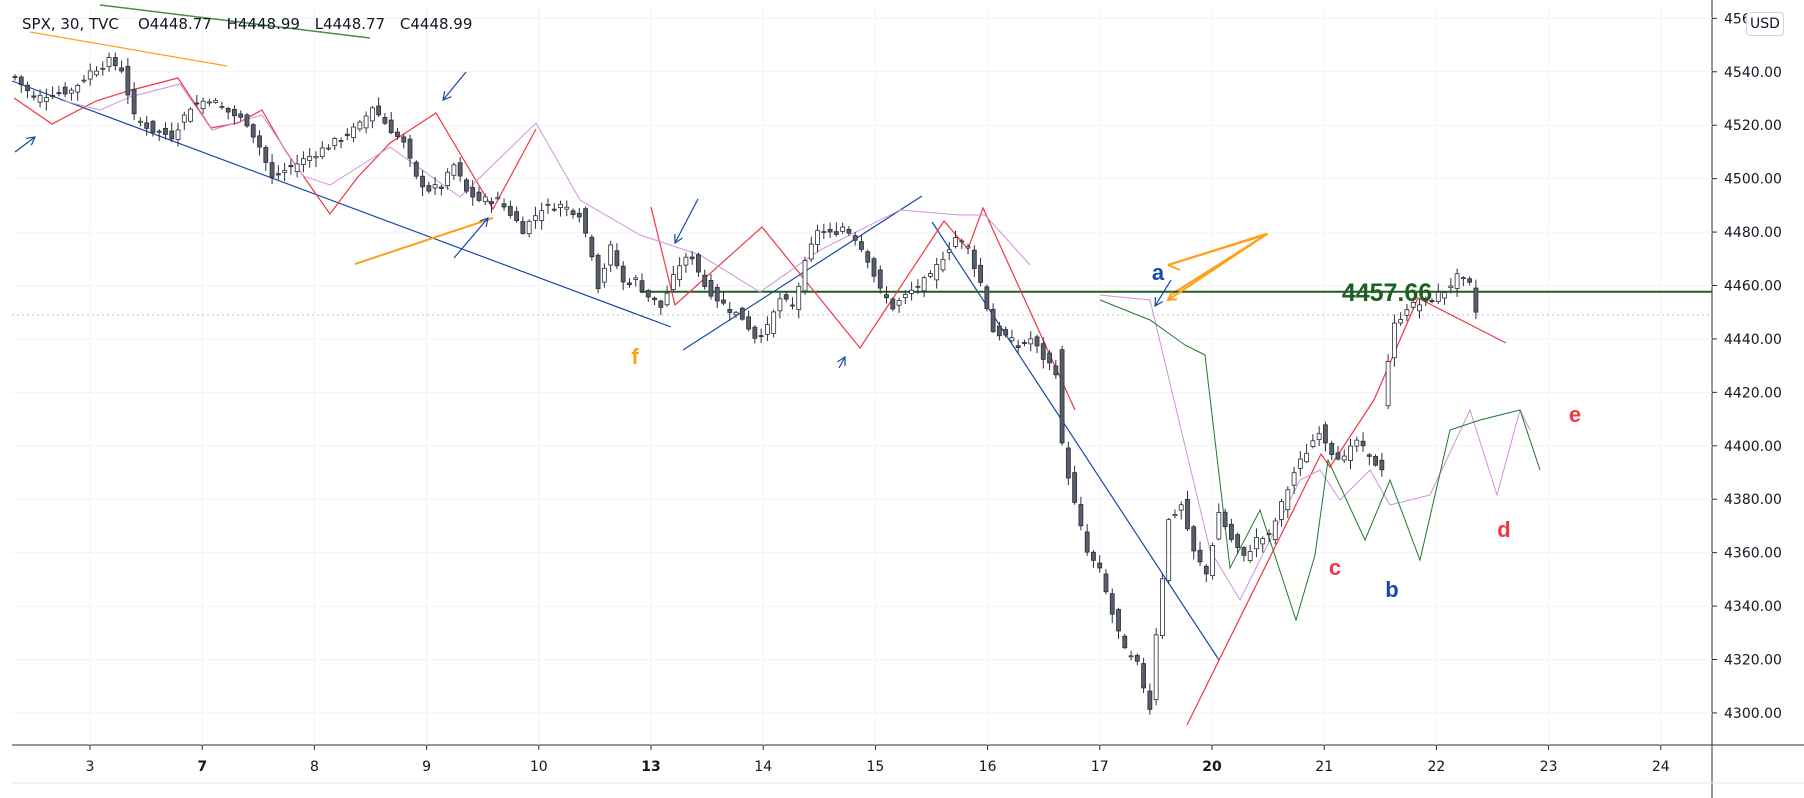 The image size is (1804, 798). I want to click on wave-label-b: b, so click(1391, 589).